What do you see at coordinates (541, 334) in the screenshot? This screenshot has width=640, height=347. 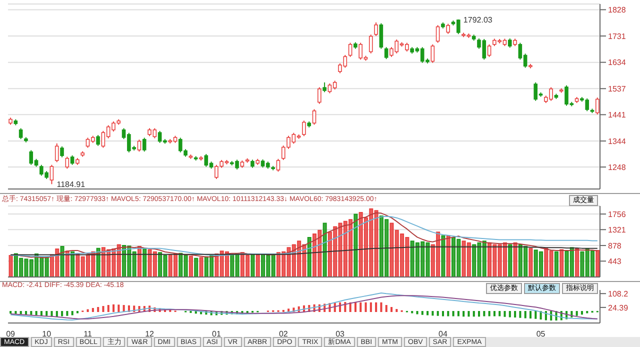 I see `x-tick-label: 05` at bounding box center [541, 334].